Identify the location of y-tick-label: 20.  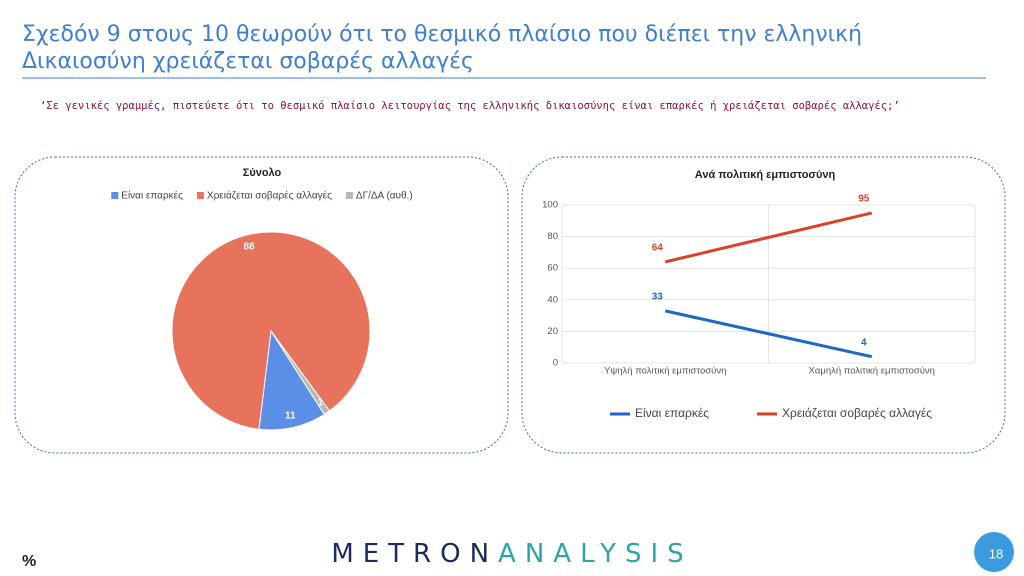
(552, 331).